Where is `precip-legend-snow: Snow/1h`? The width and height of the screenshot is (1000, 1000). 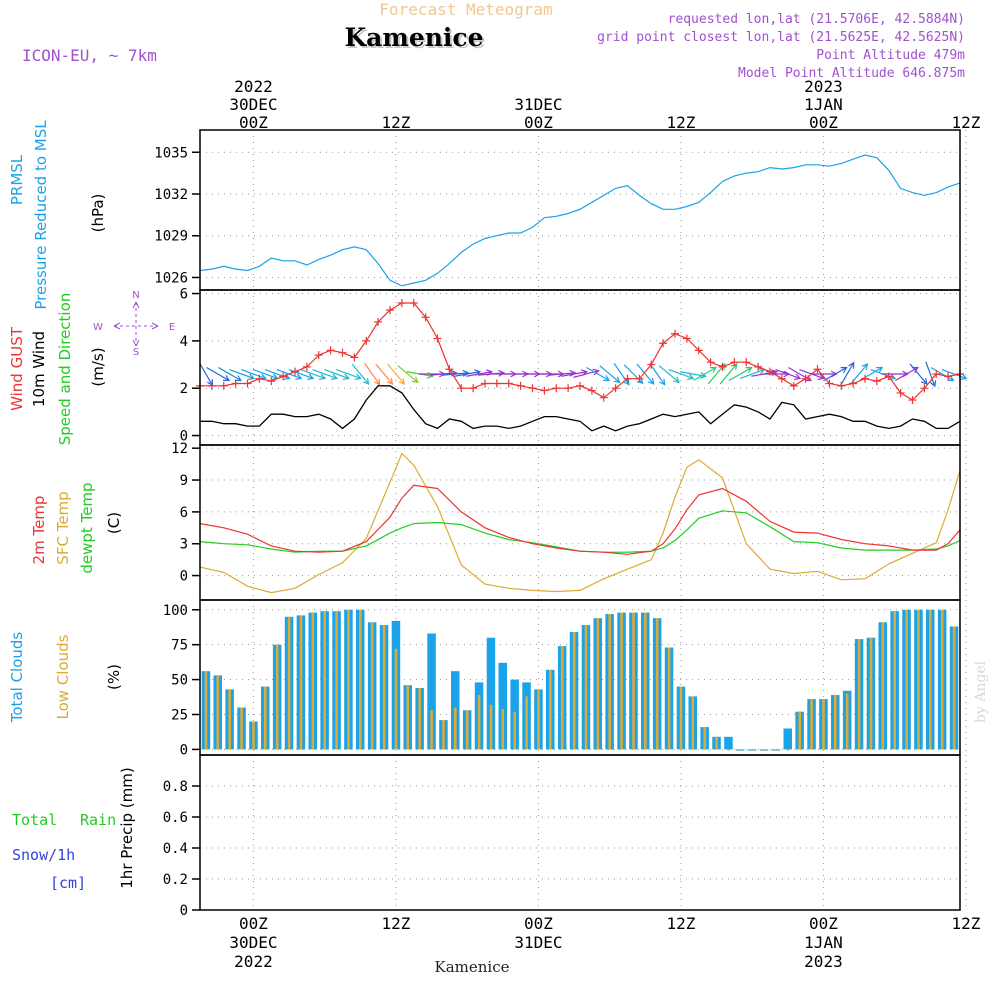 precip-legend-snow: Snow/1h is located at coordinates (43, 855).